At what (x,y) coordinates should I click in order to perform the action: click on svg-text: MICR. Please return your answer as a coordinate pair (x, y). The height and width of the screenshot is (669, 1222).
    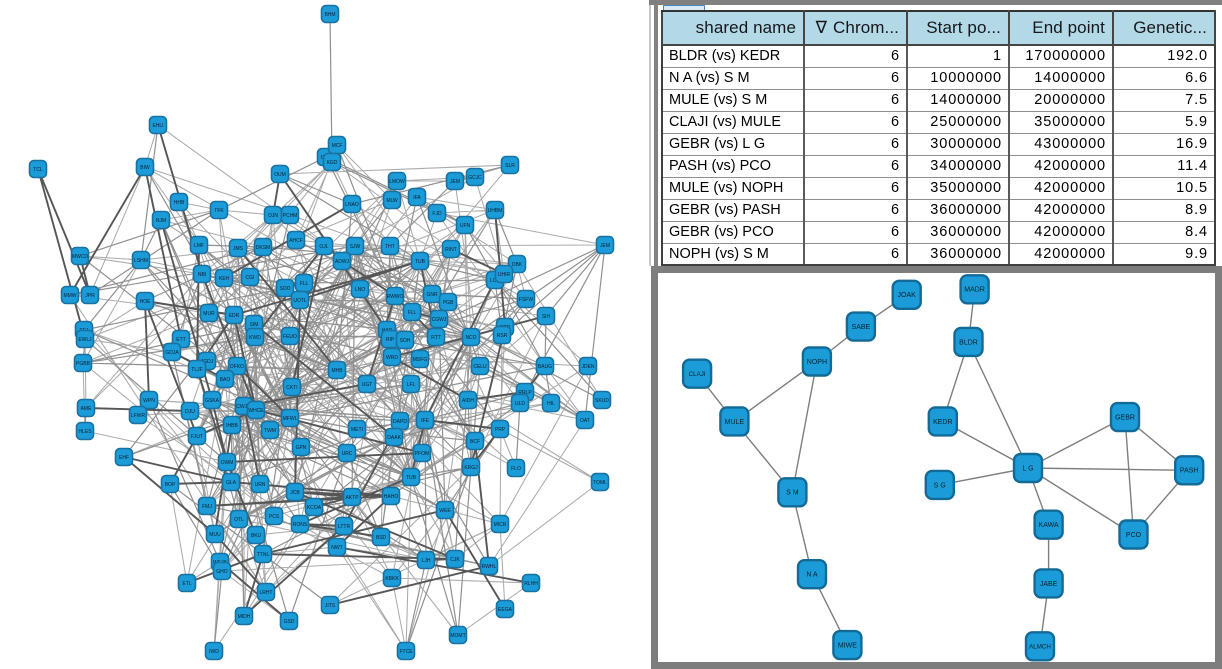
    Looking at the image, I should click on (500, 525).